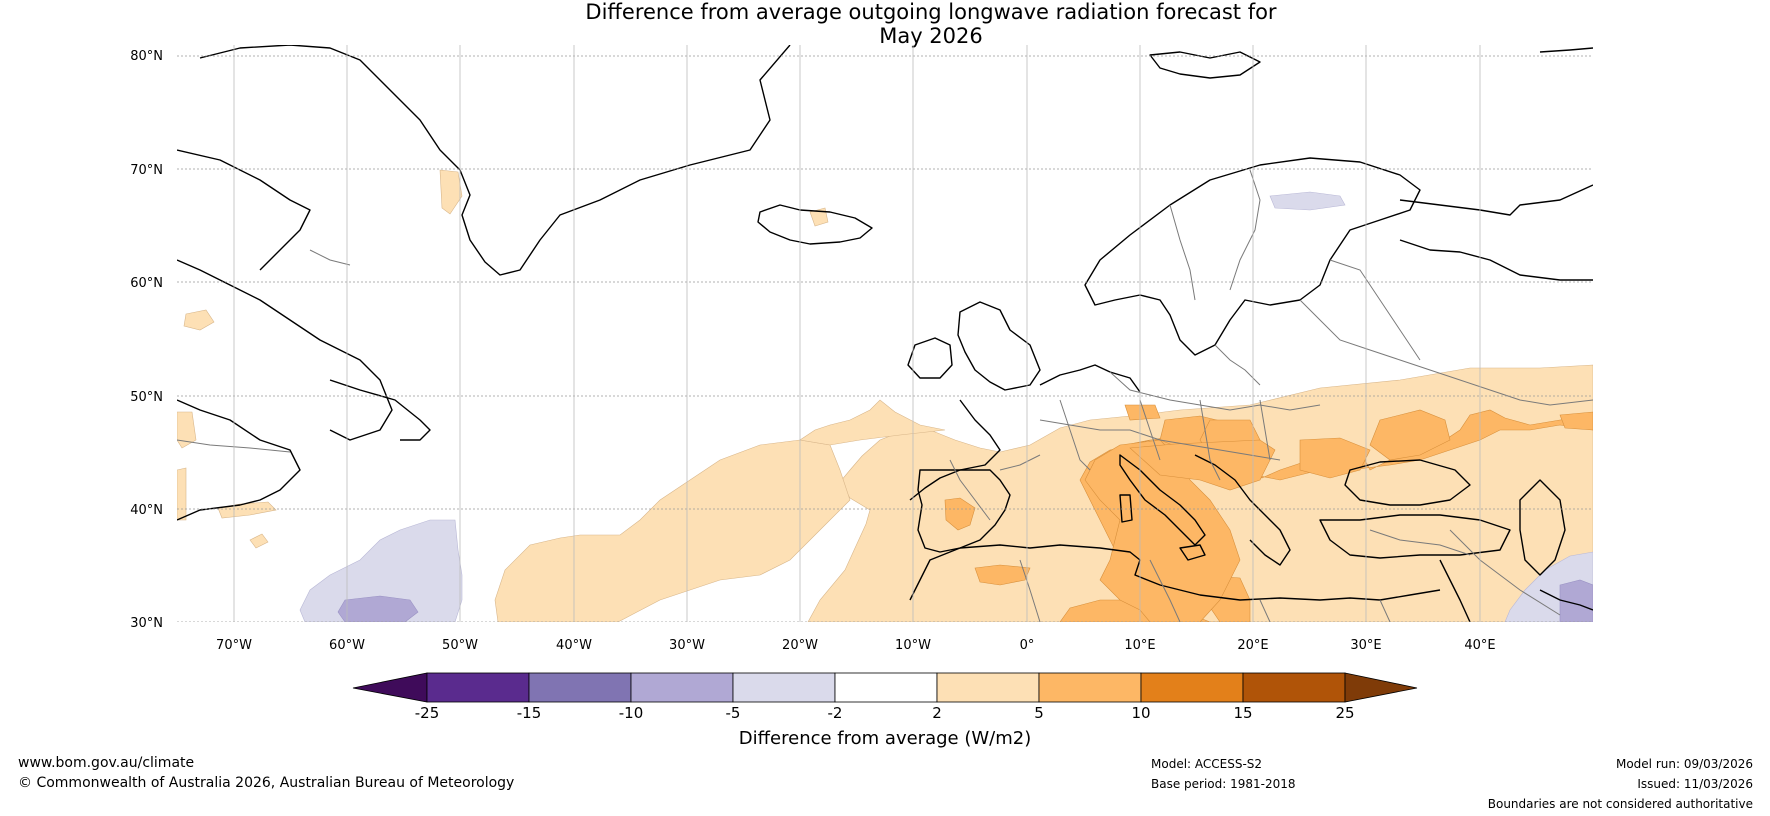 This screenshot has height=816, width=1770. I want to click on colorbar-title: Difference from average (W/m2), so click(885, 738).